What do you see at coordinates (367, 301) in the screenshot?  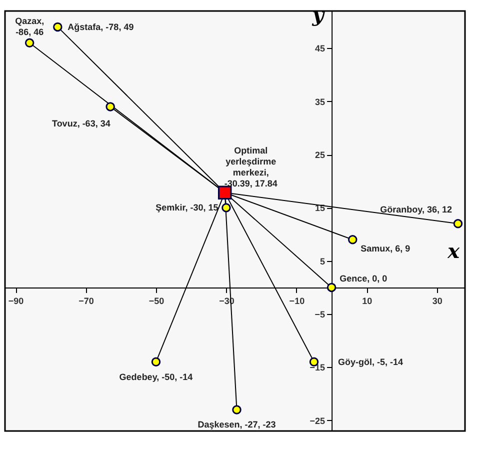 I see `x-tick-label: 10` at bounding box center [367, 301].